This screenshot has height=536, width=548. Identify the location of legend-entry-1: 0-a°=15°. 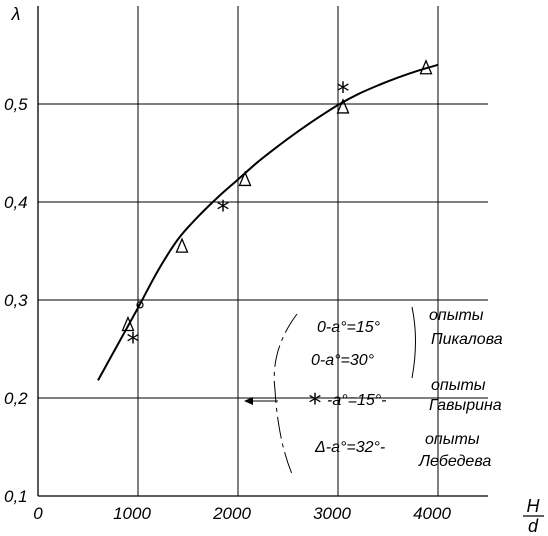
(349, 327).